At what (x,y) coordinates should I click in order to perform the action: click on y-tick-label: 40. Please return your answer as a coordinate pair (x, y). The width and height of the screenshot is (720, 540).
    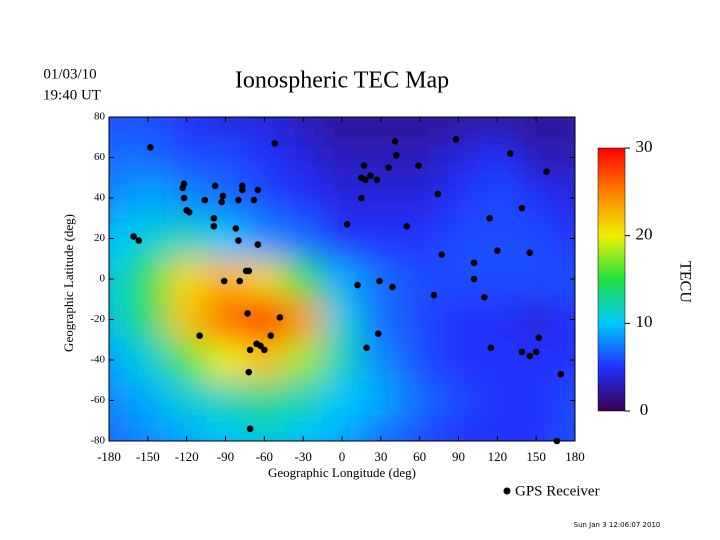
    Looking at the image, I should click on (100, 198).